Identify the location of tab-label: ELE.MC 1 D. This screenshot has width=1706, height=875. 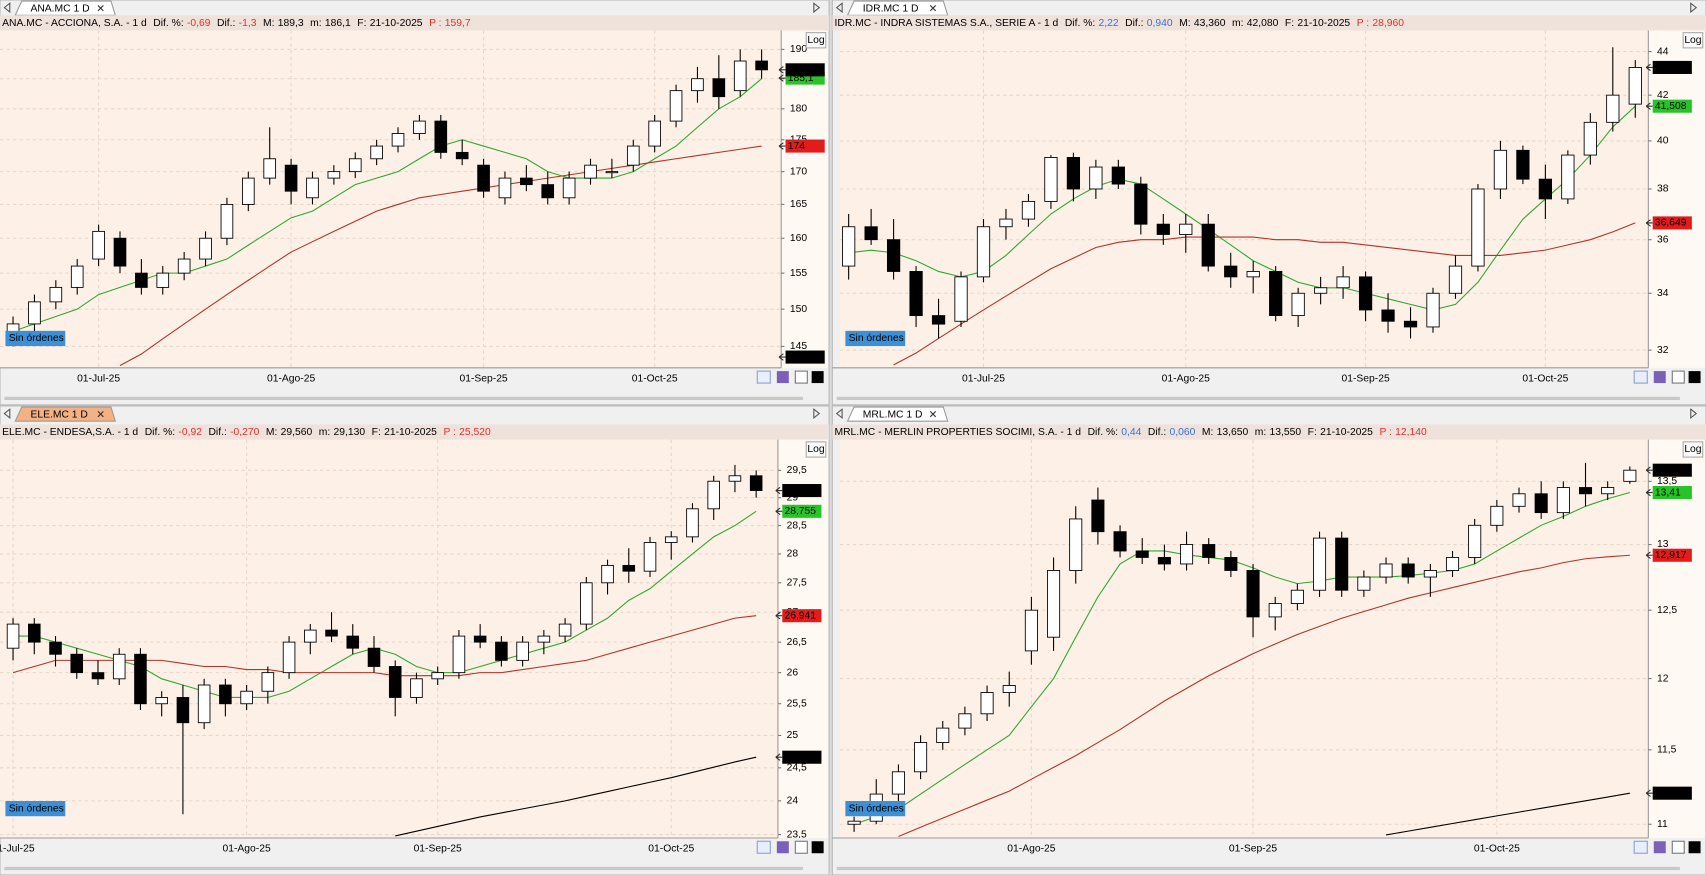
(58, 414).